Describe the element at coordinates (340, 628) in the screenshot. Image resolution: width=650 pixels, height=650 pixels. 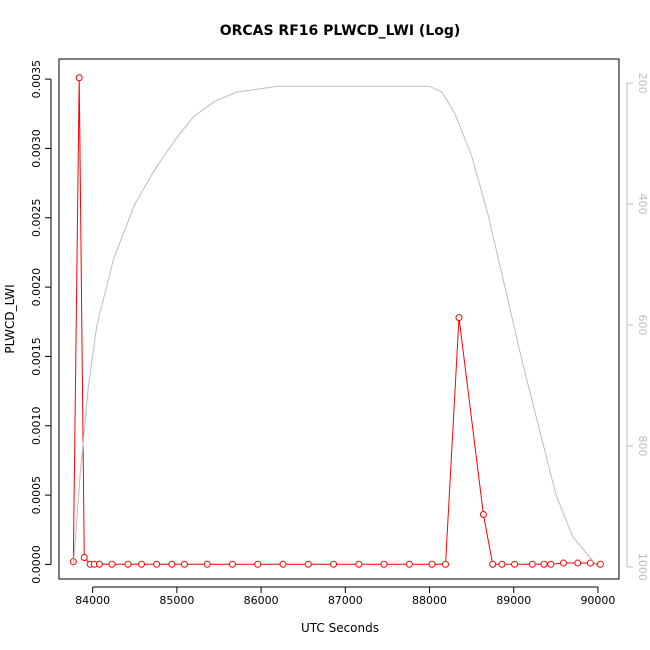
I see `x-axis-title: UTC Seconds` at that location.